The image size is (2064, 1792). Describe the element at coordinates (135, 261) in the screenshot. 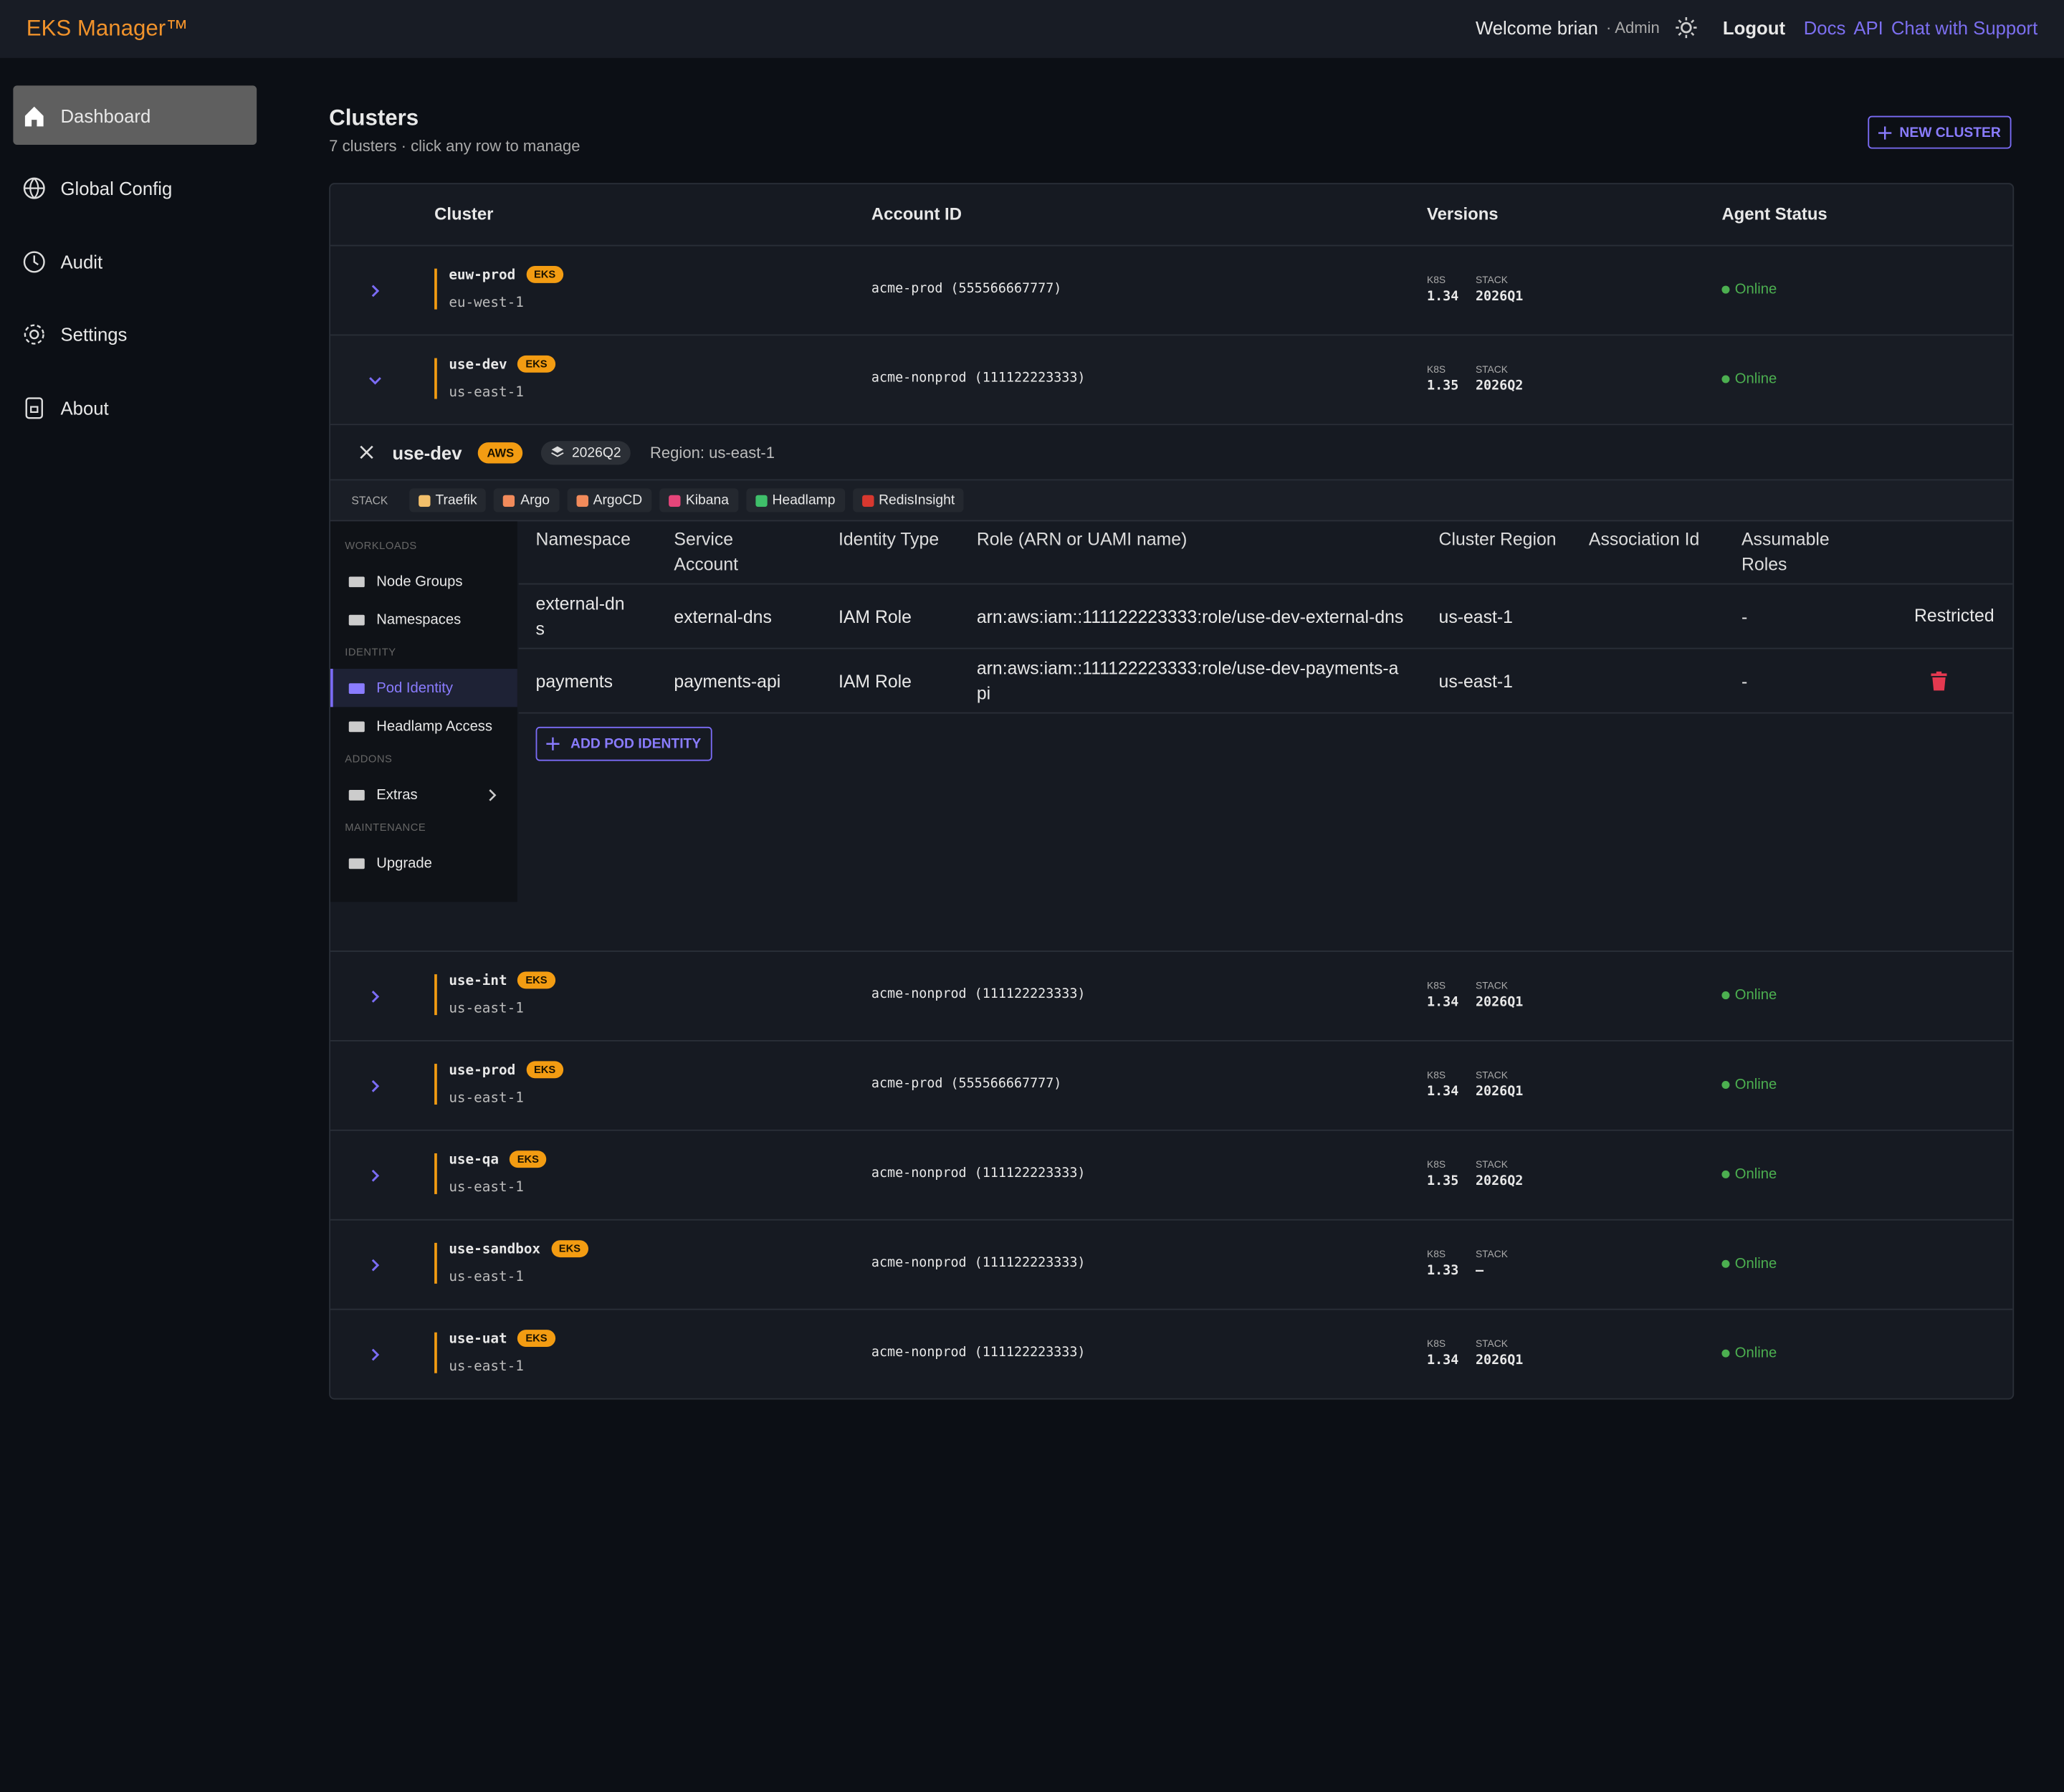

I see `nav-item: Audit` at that location.